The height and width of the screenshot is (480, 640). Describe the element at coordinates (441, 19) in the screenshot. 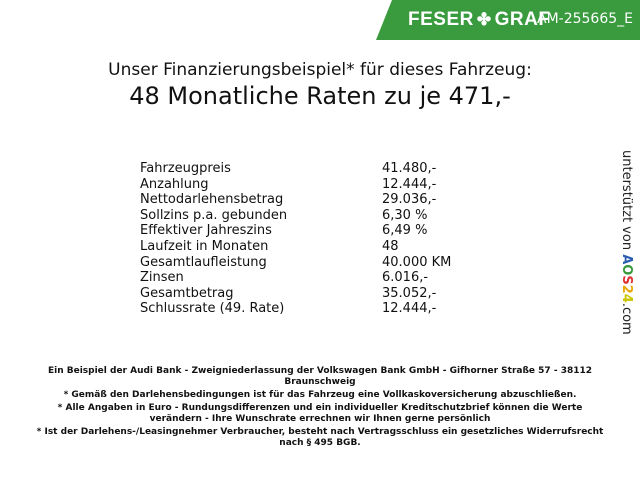

I see `brand-name: FESER` at that location.